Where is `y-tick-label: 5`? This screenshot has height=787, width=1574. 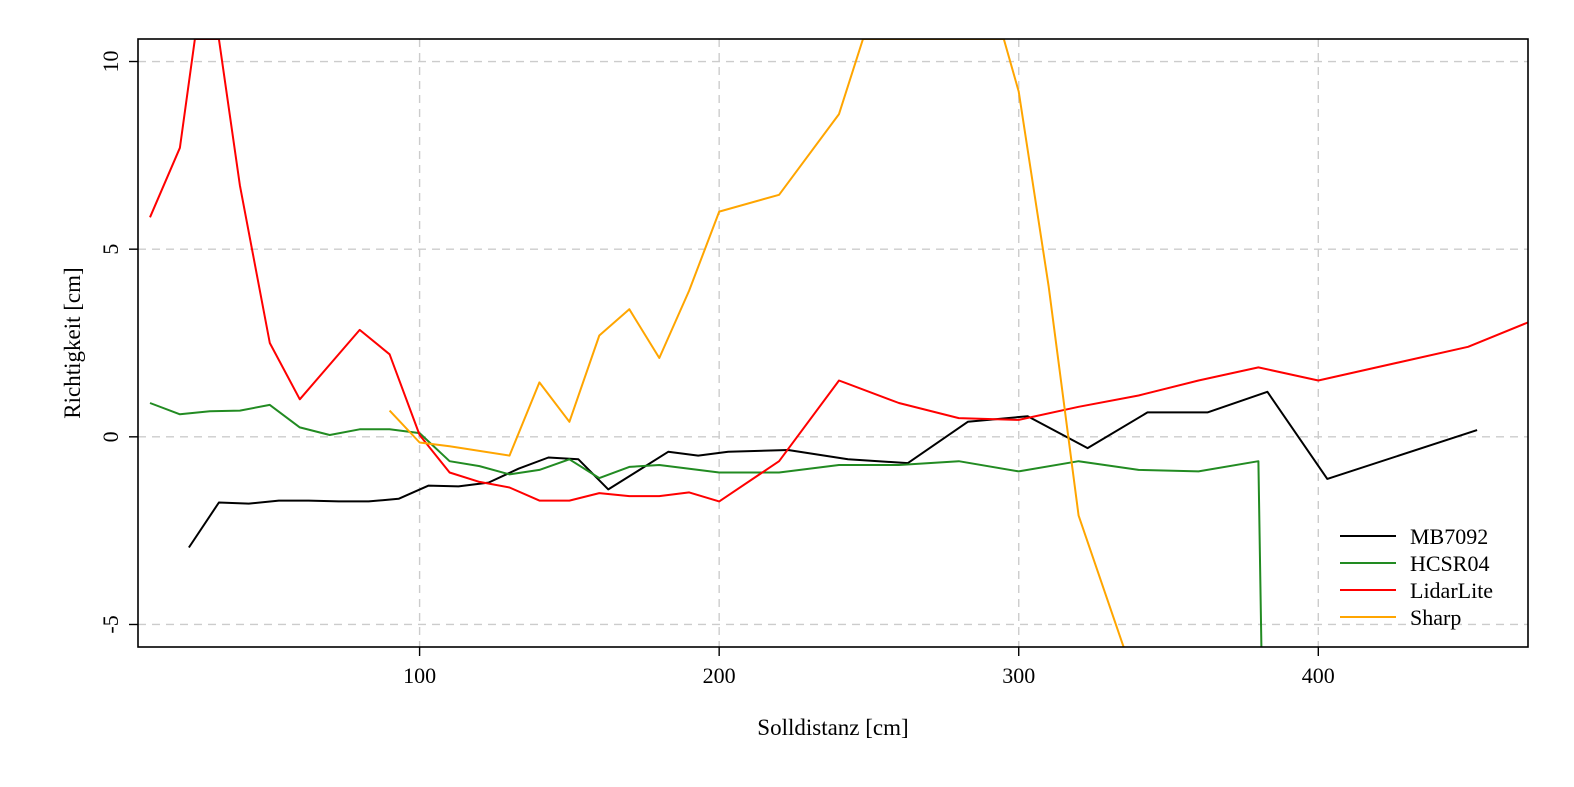
y-tick-label: 5 is located at coordinates (110, 249).